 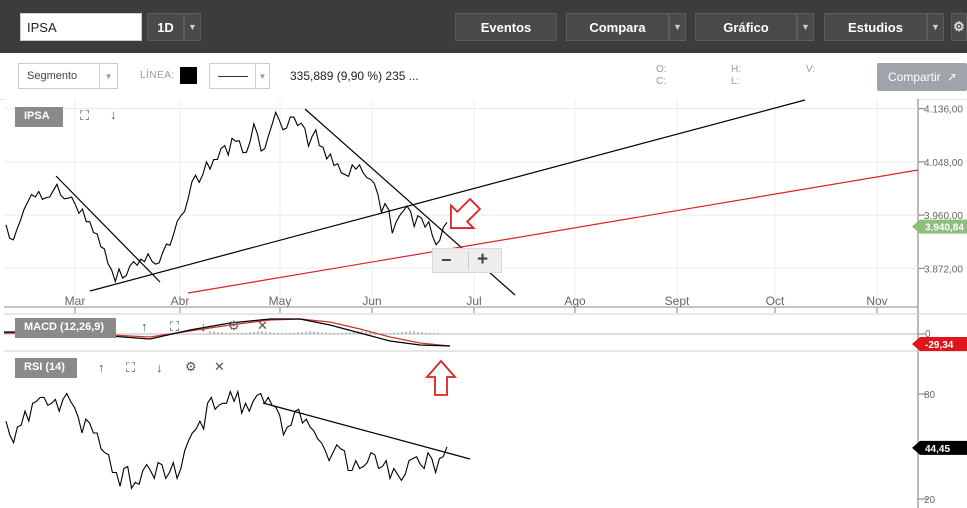 I want to click on y-tick-label: 3.960,00, so click(x=943, y=216).